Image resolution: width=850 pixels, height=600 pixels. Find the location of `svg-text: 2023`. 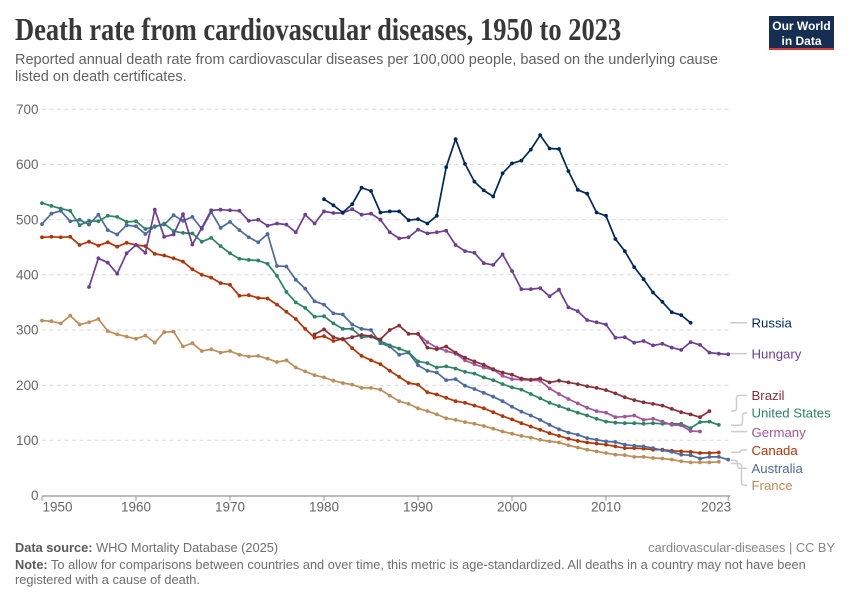

svg-text: 2023 is located at coordinates (716, 507).